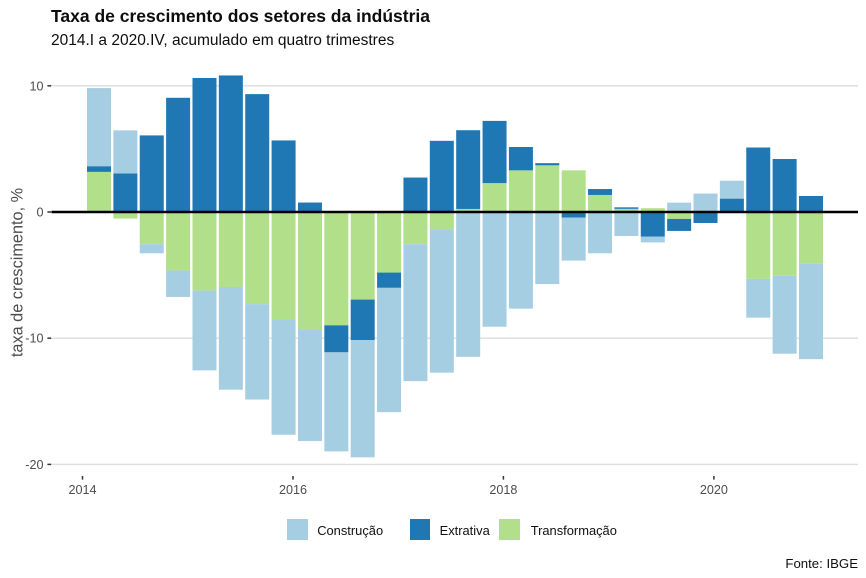 The image size is (866, 578). What do you see at coordinates (34, 339) in the screenshot?
I see `svg-text: -10` at bounding box center [34, 339].